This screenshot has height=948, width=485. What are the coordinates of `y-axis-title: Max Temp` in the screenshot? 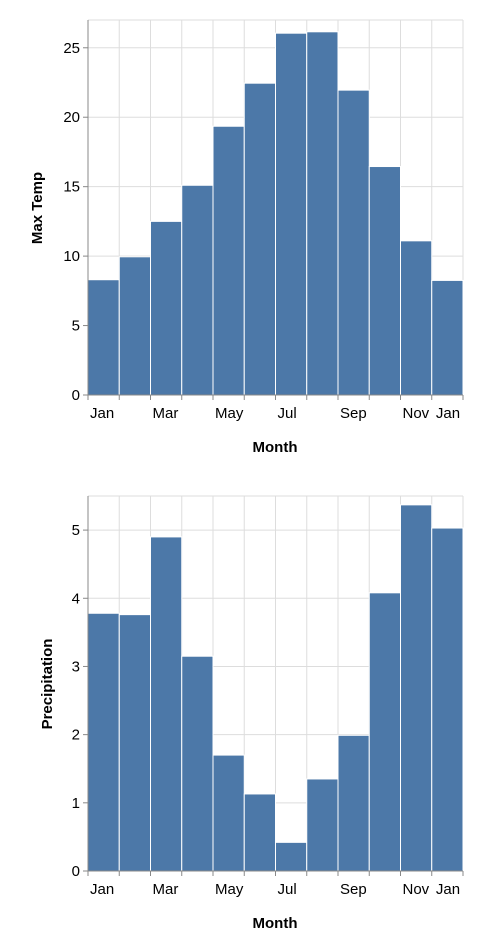 It's located at (37, 208).